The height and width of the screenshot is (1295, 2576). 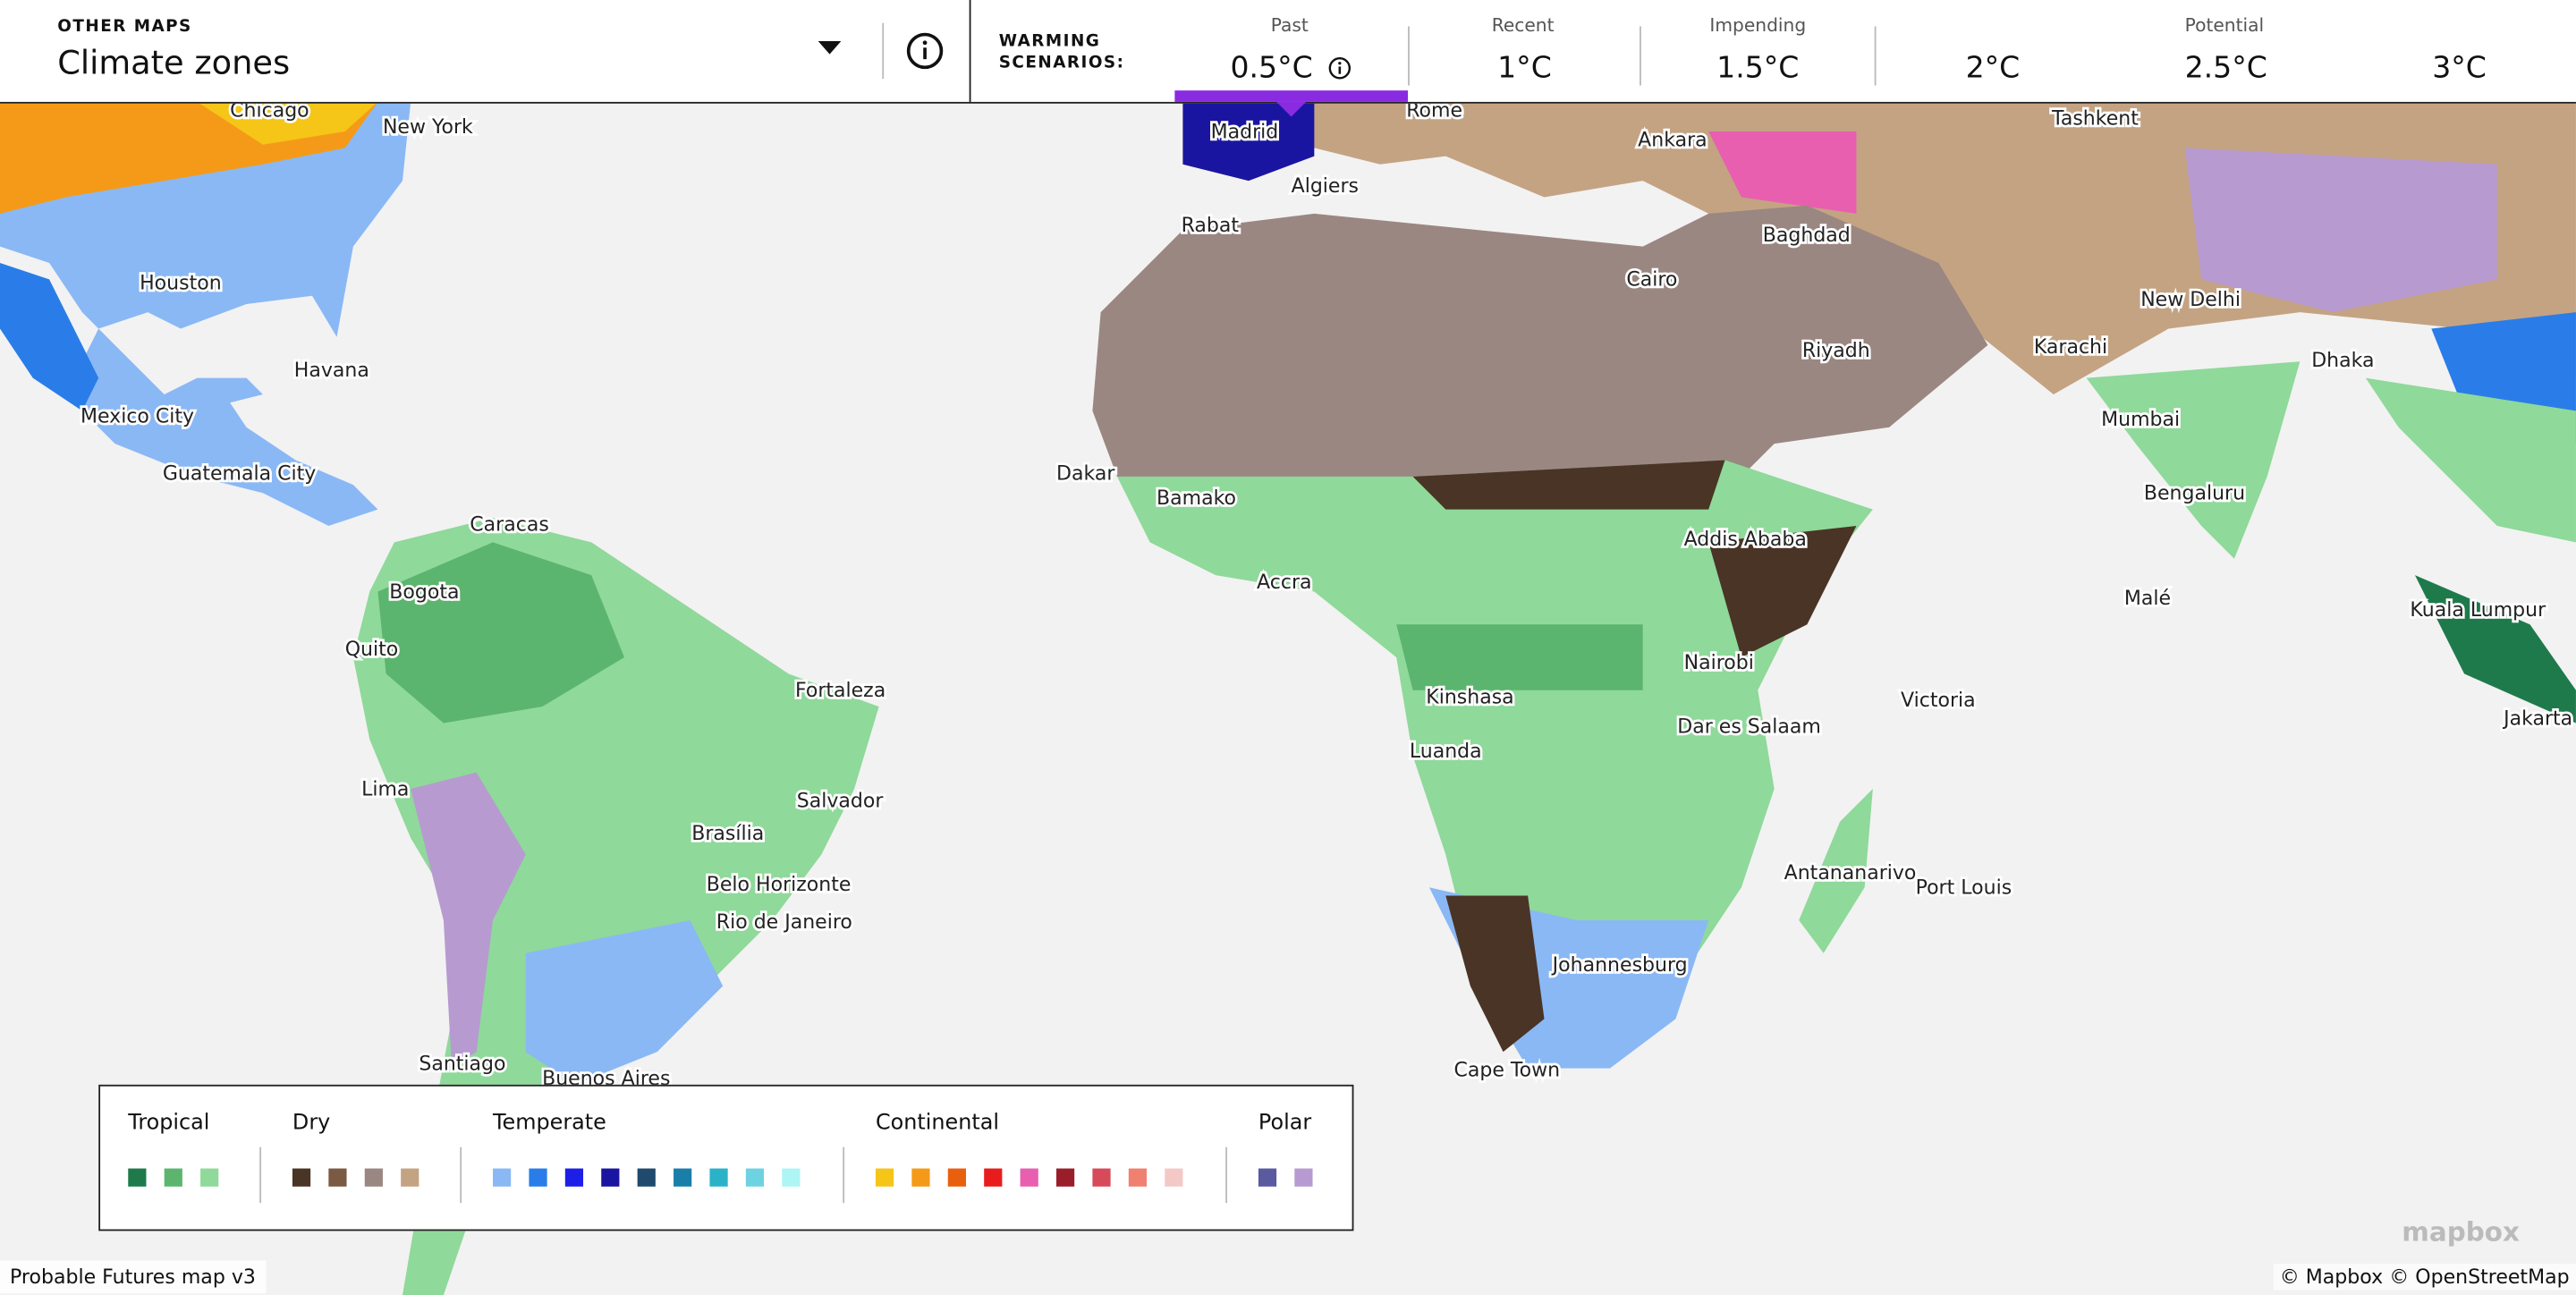 What do you see at coordinates (1524, 68) in the screenshot?
I see `scenario-option: 1°C` at bounding box center [1524, 68].